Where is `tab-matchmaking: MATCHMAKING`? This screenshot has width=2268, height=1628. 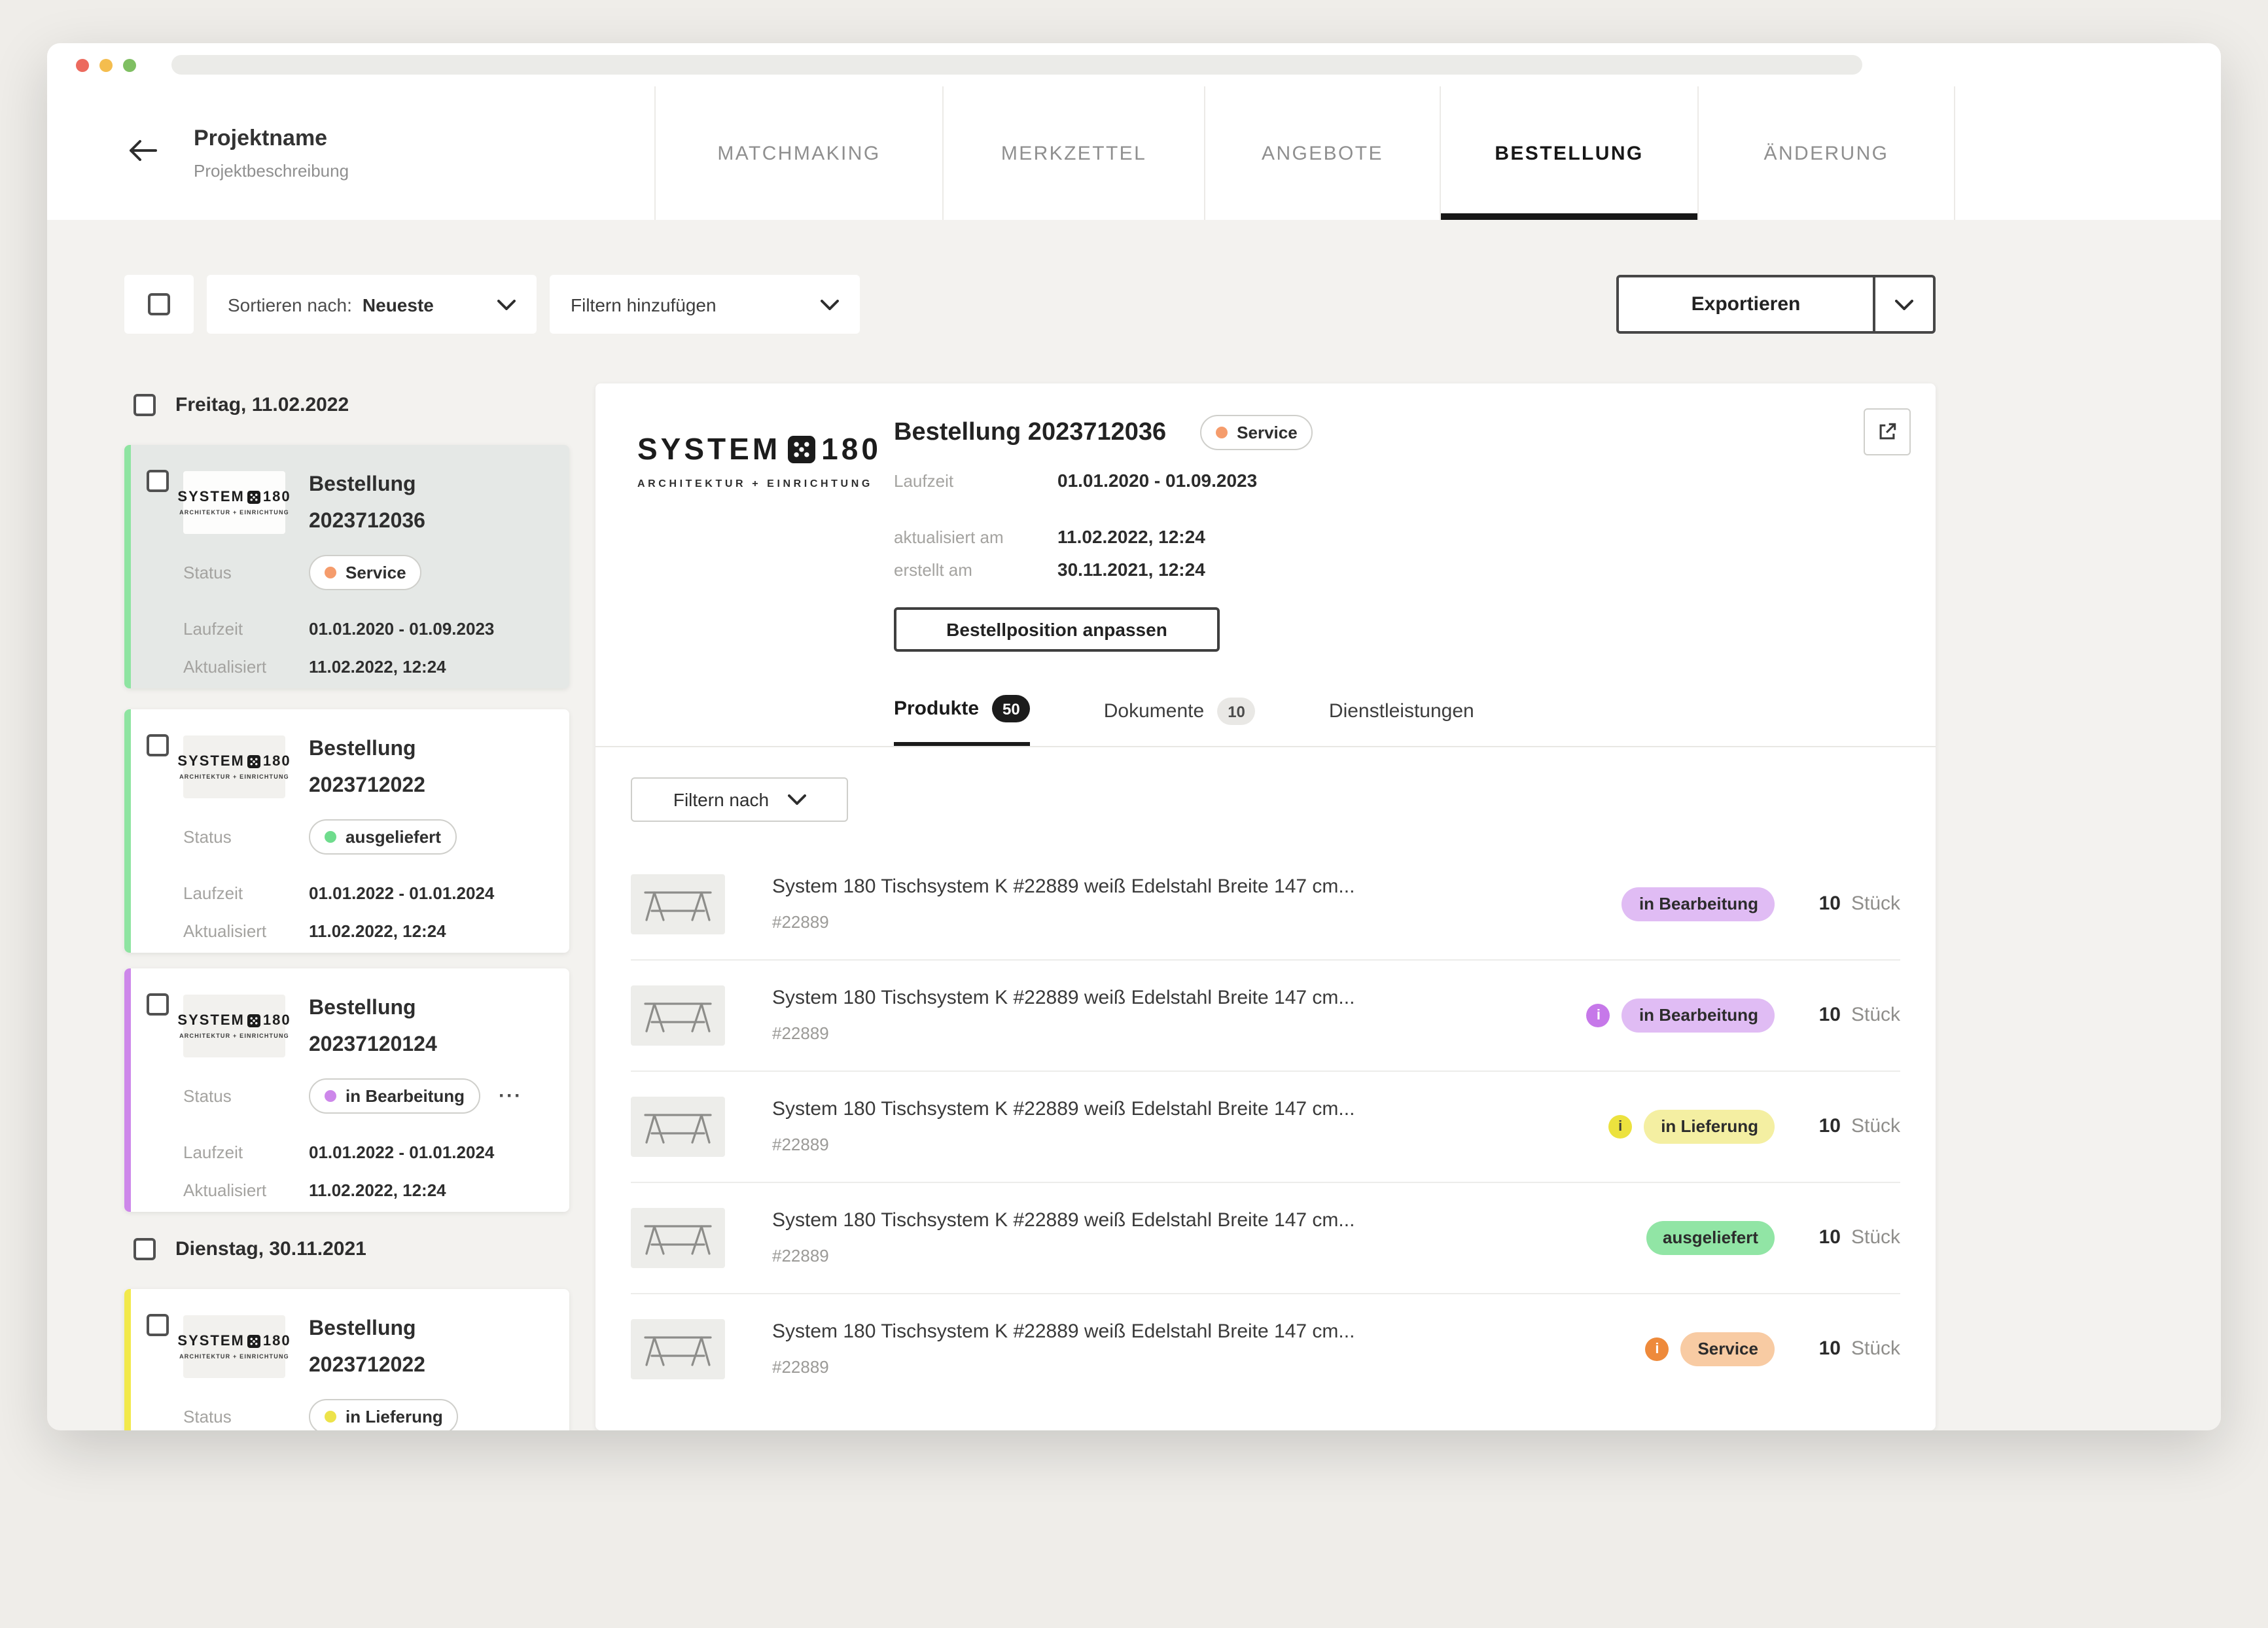 tab-matchmaking: MATCHMAKING is located at coordinates (798, 153).